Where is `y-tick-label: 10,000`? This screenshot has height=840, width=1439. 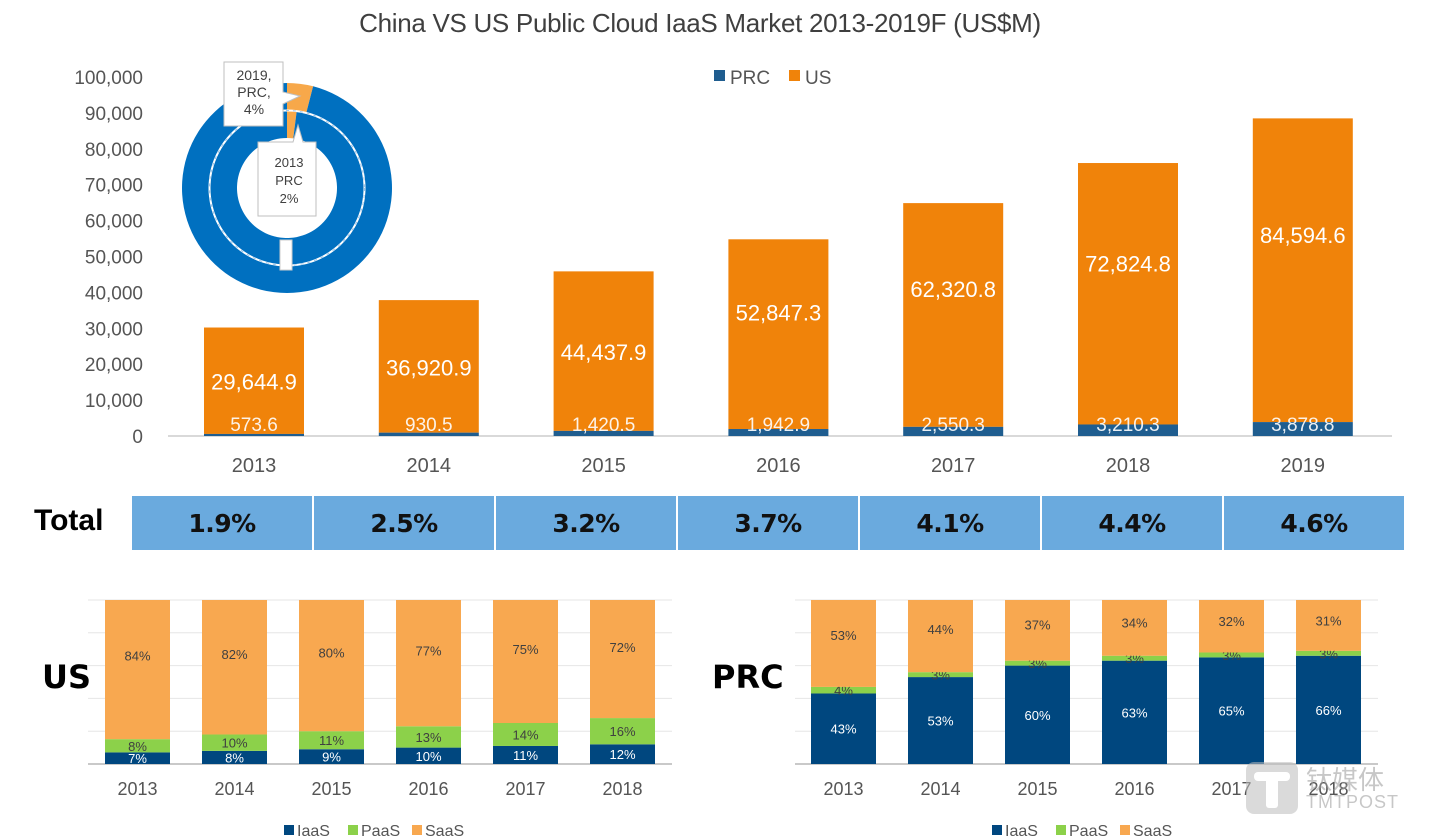
y-tick-label: 10,000 is located at coordinates (114, 401).